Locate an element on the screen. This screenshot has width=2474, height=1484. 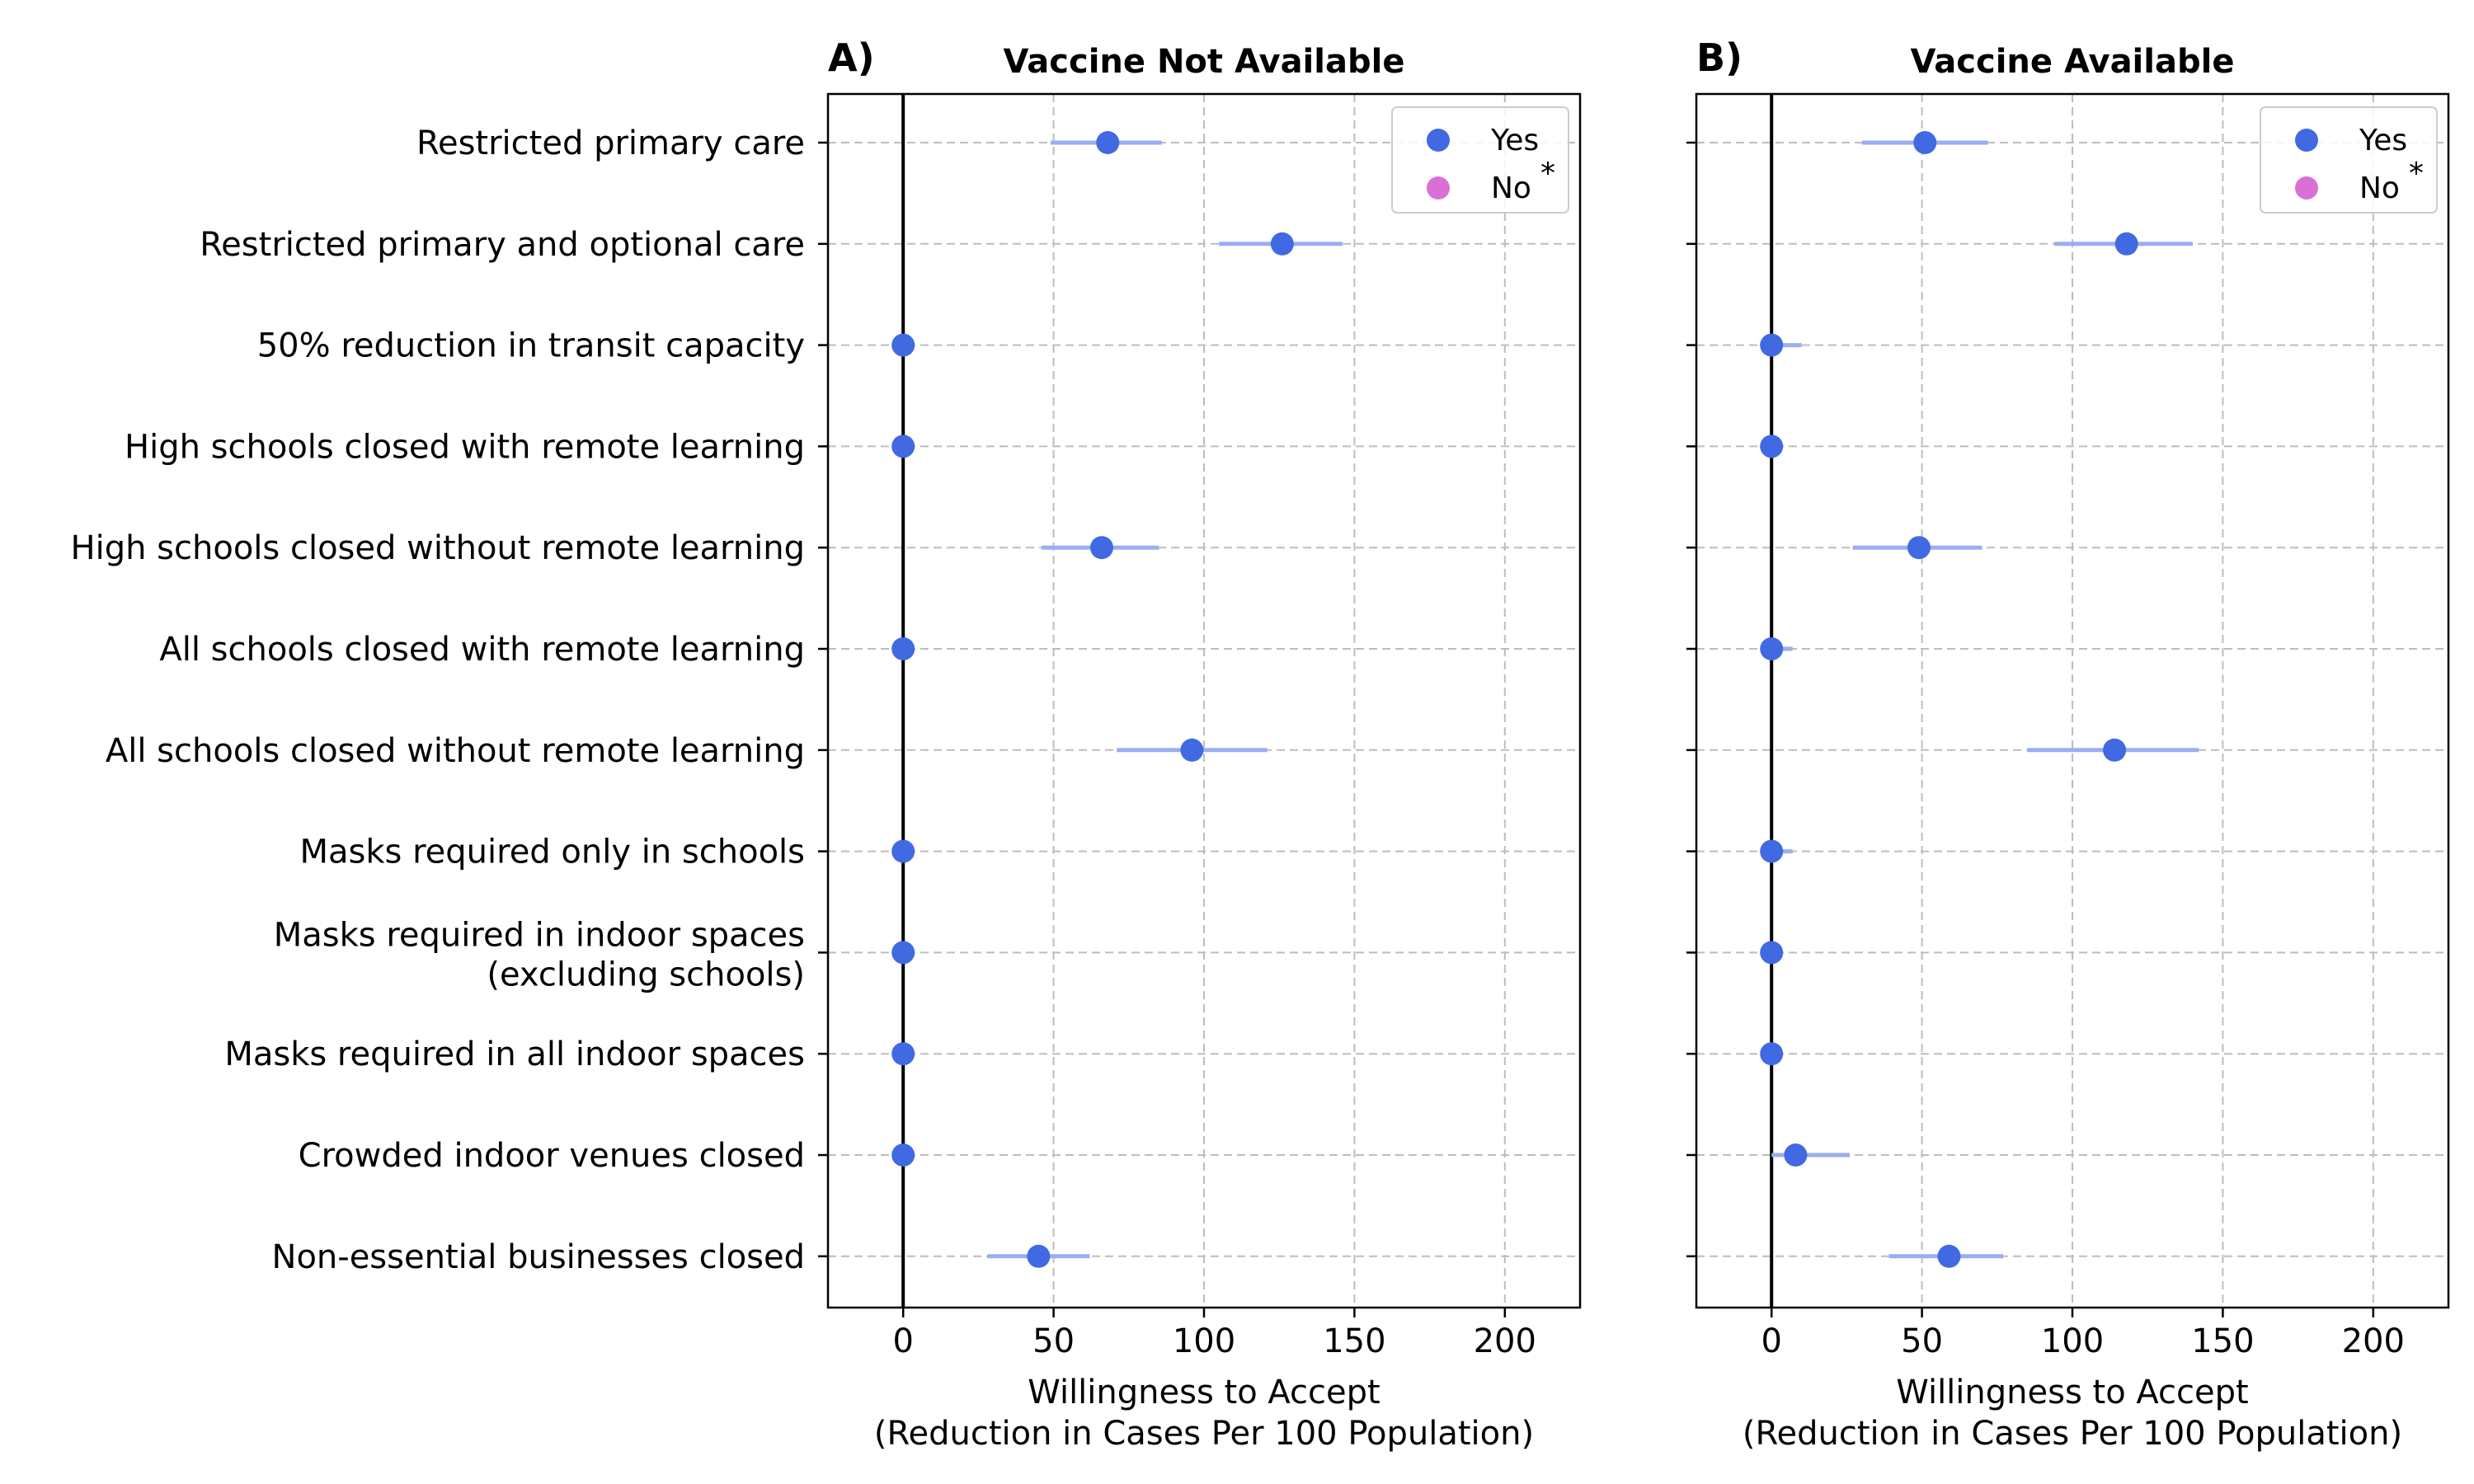
category-label: (excluding schools) is located at coordinates (646, 974).